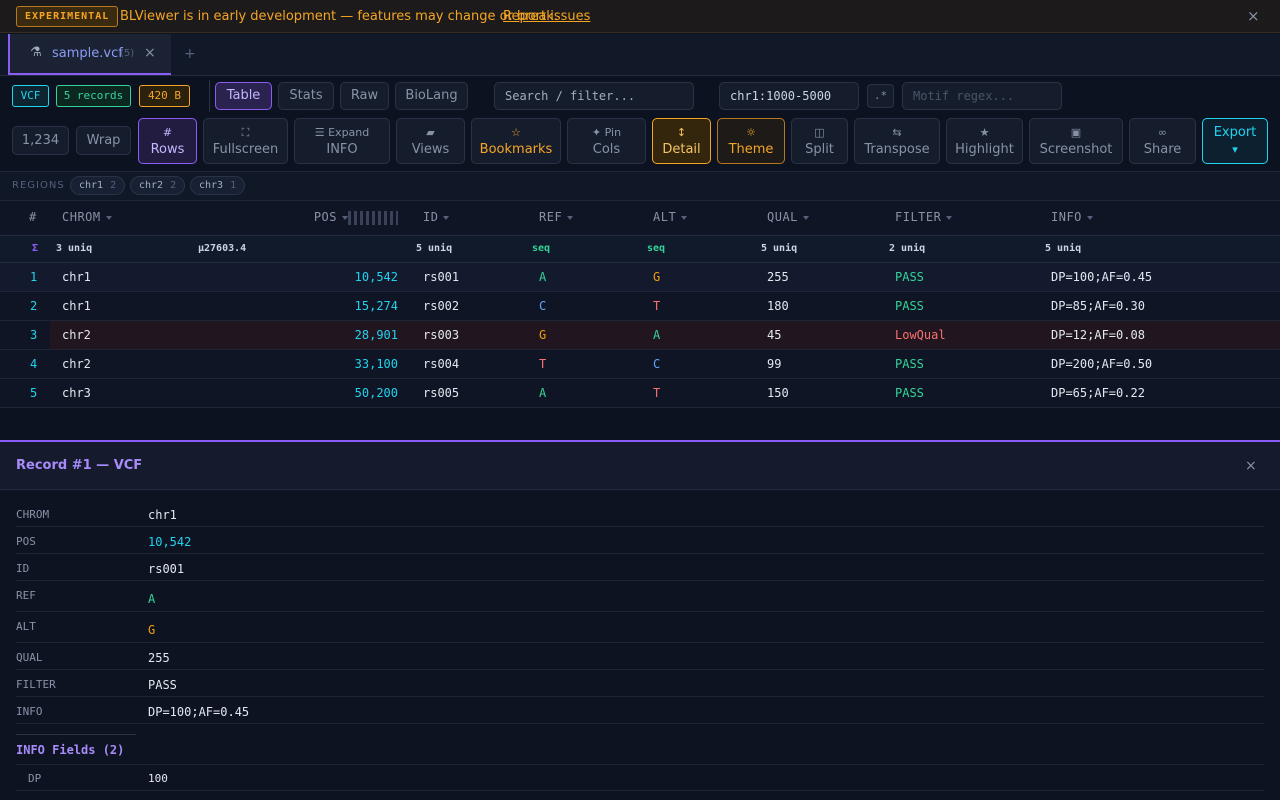  What do you see at coordinates (657, 335) in the screenshot?
I see `cell: A` at bounding box center [657, 335].